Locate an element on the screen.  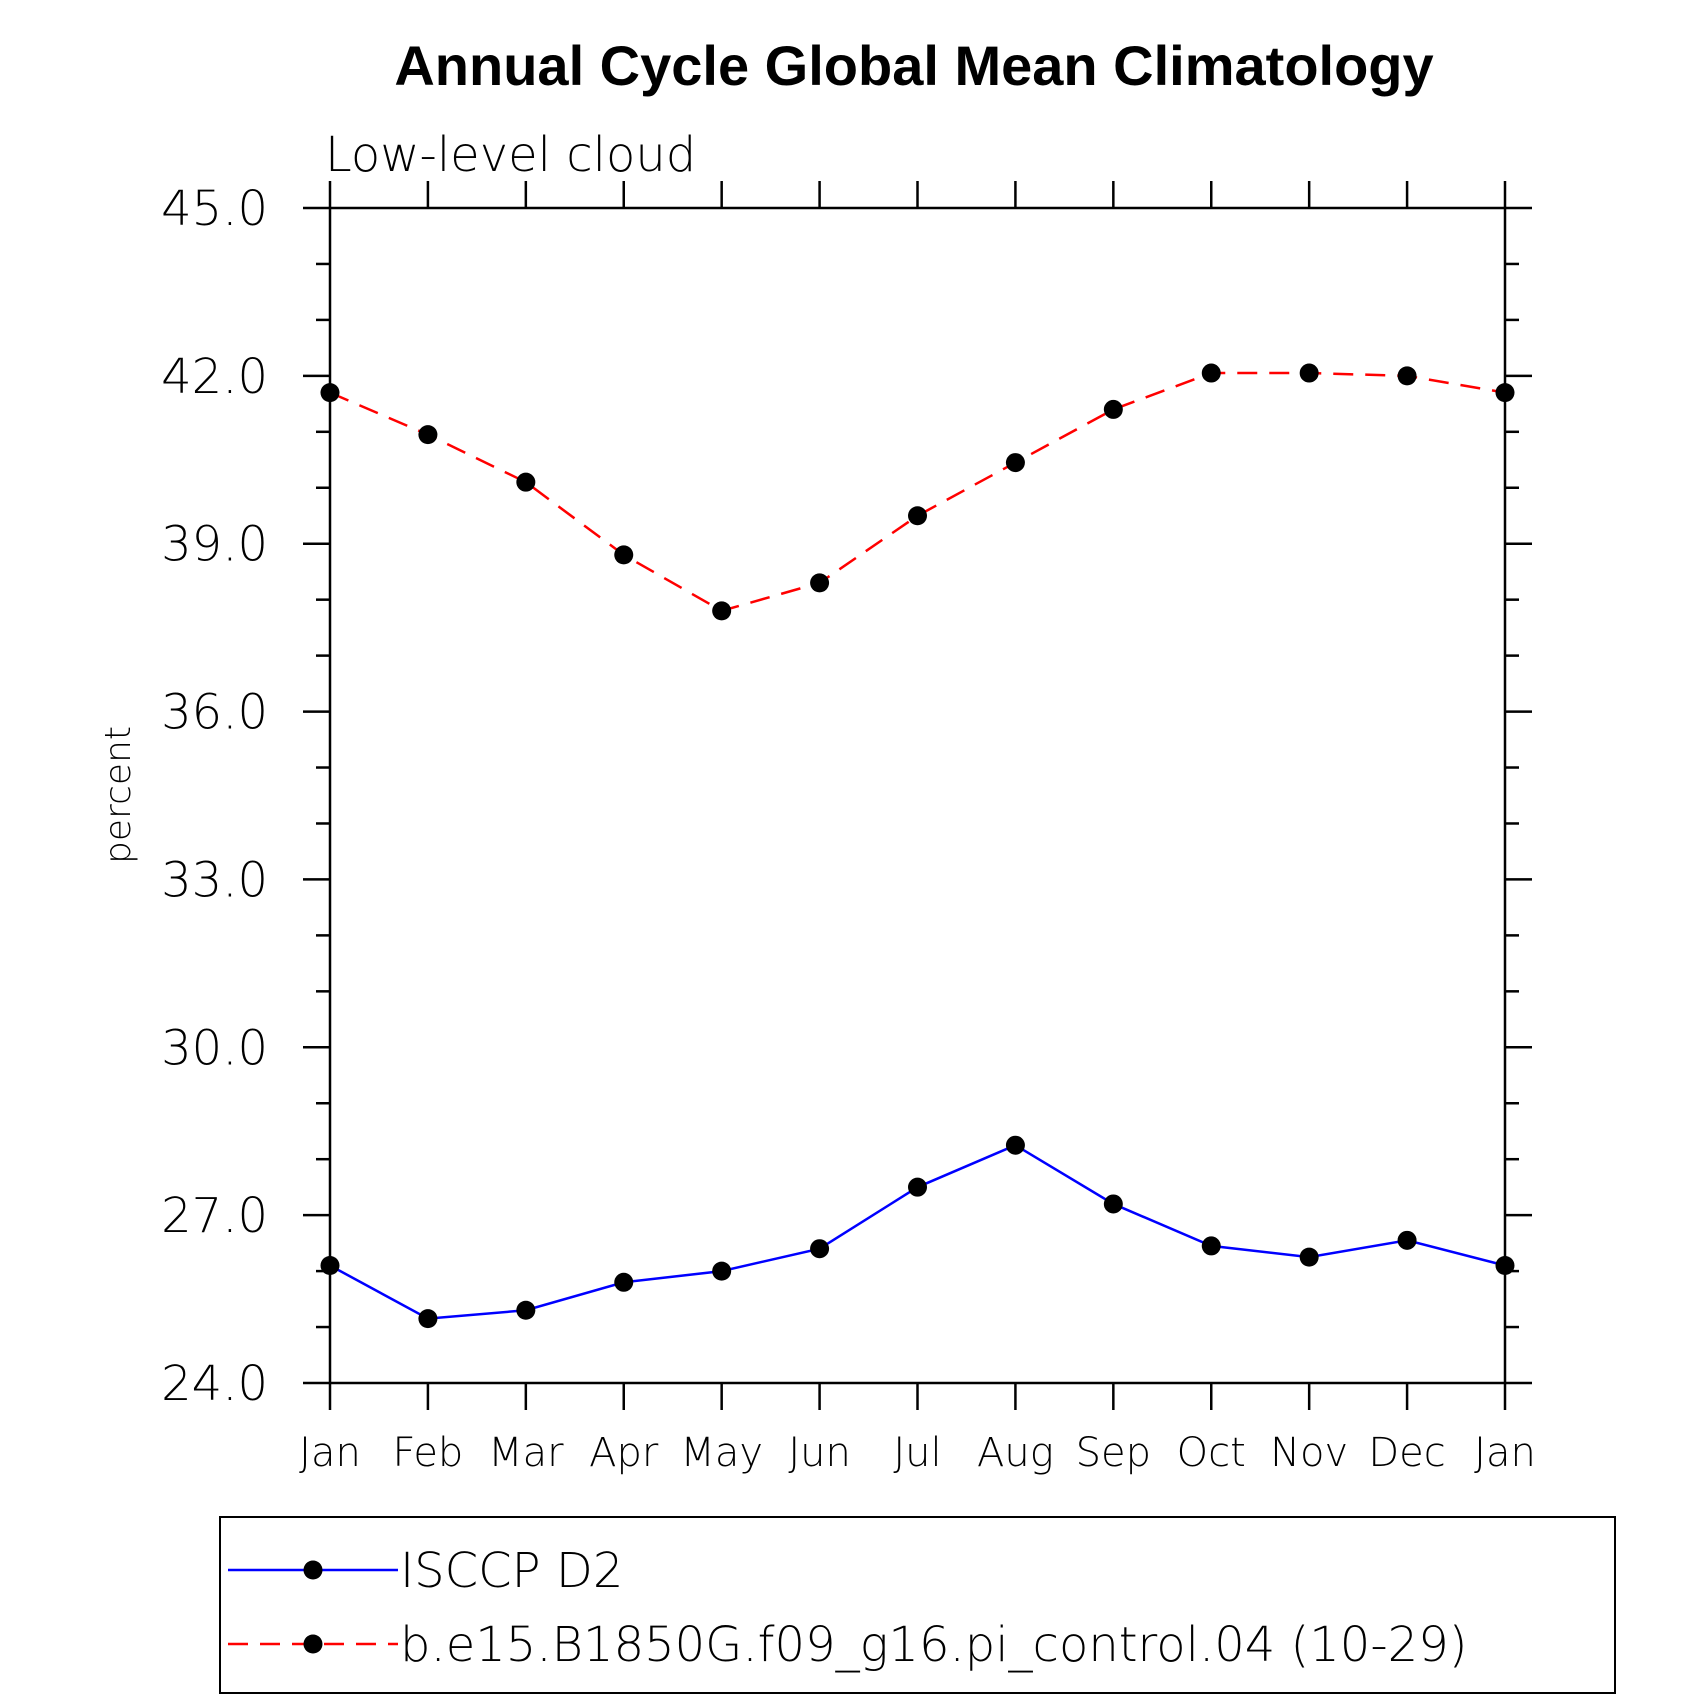
x-tick-label: Dec is located at coordinates (1406, 1453).